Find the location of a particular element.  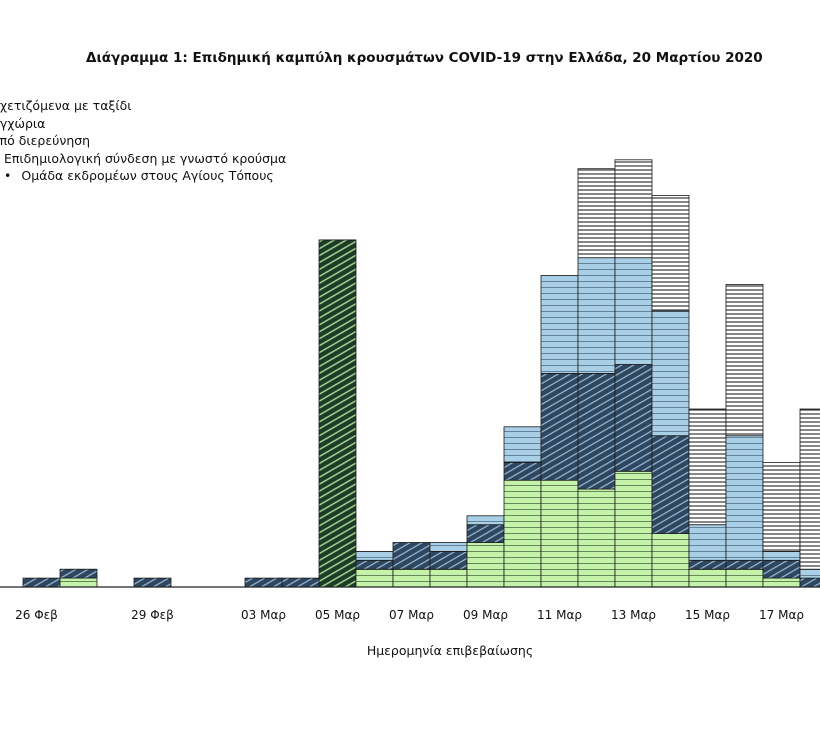

x-tick-label-4: 07 Μαρ is located at coordinates (411, 615).